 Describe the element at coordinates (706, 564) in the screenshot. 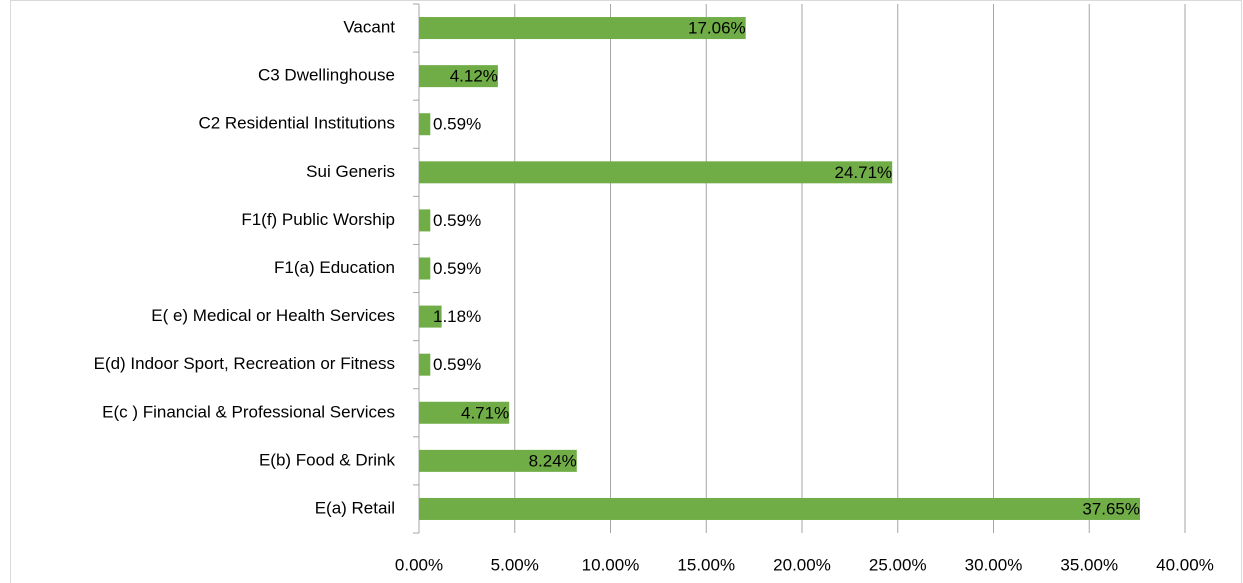

I see `x-tick-label: 15.00%` at that location.